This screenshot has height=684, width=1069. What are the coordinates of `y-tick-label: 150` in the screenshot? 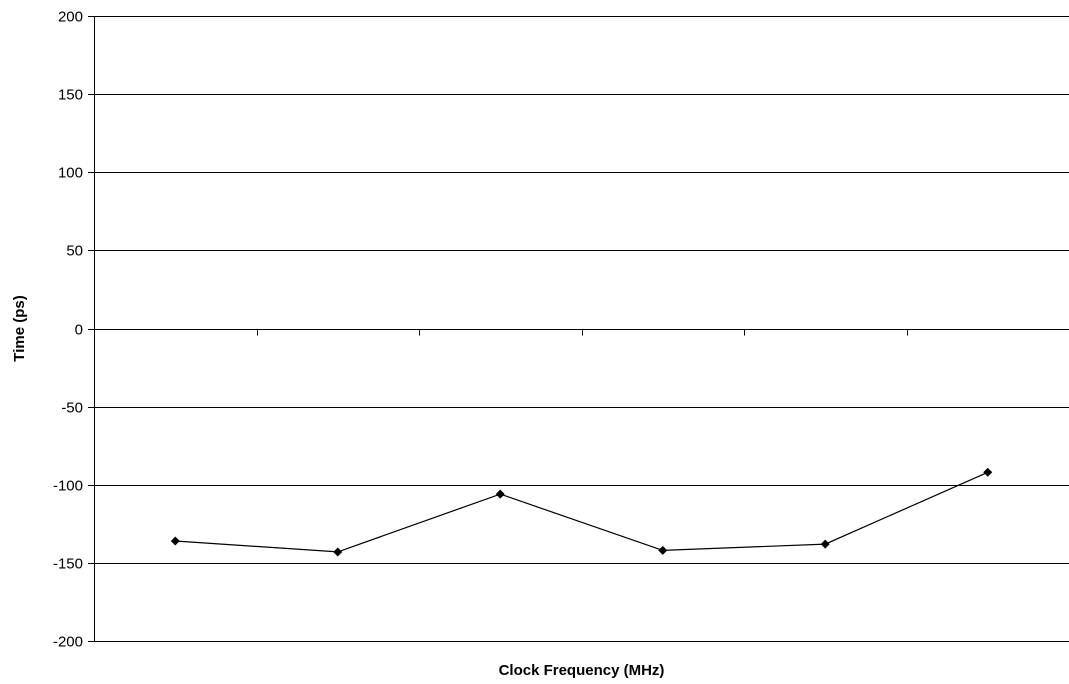 It's located at (70, 95).